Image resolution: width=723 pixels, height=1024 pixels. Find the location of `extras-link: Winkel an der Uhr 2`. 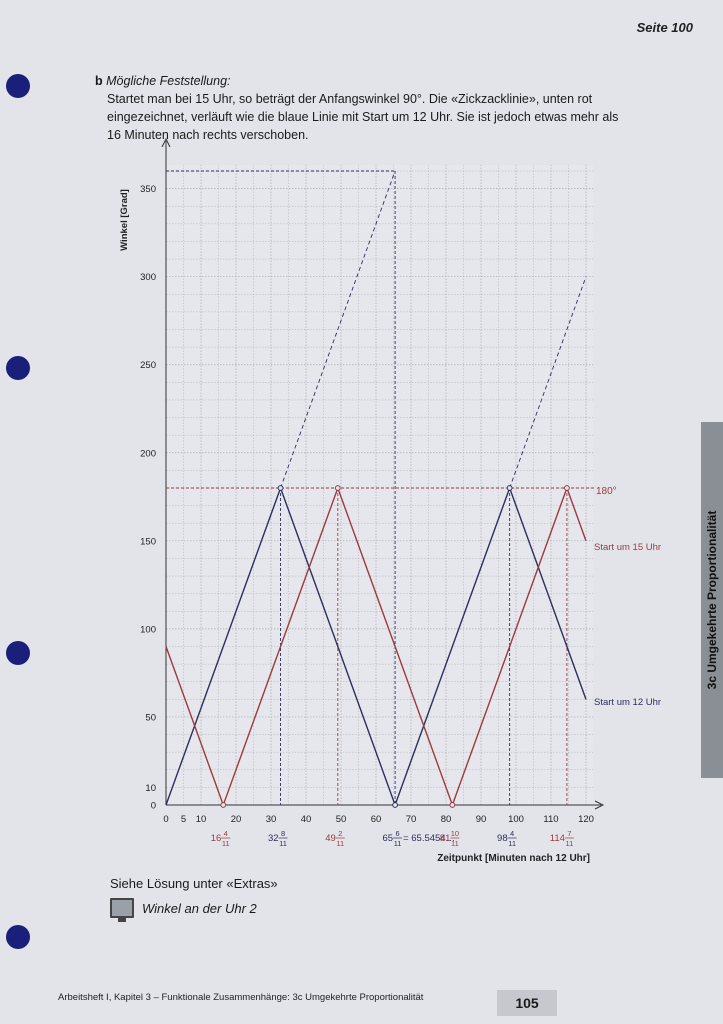

extras-link: Winkel an der Uhr 2 is located at coordinates (183, 910).